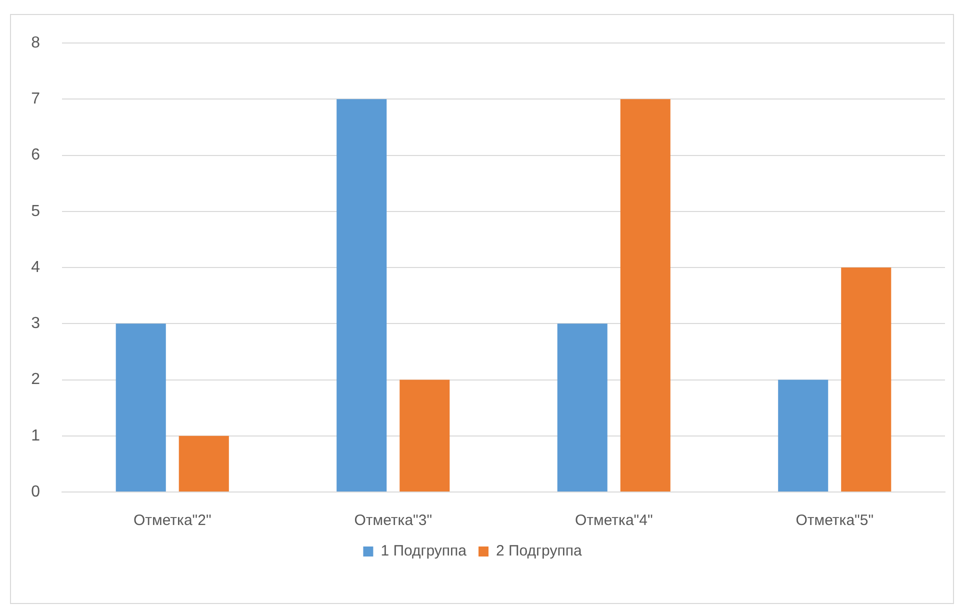 Image resolution: width=960 pixels, height=605 pixels. I want to click on y-tick-label: 3, so click(35, 323).